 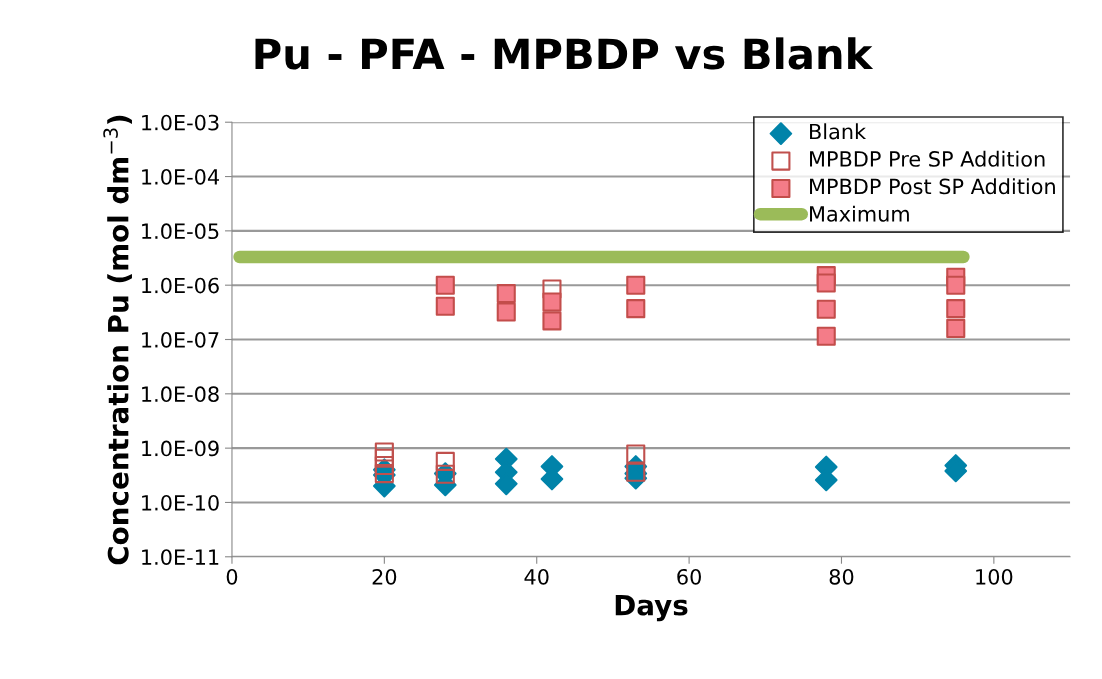 What do you see at coordinates (180, 448) in the screenshot?
I see `y-tick-label: 1.0E-09` at bounding box center [180, 448].